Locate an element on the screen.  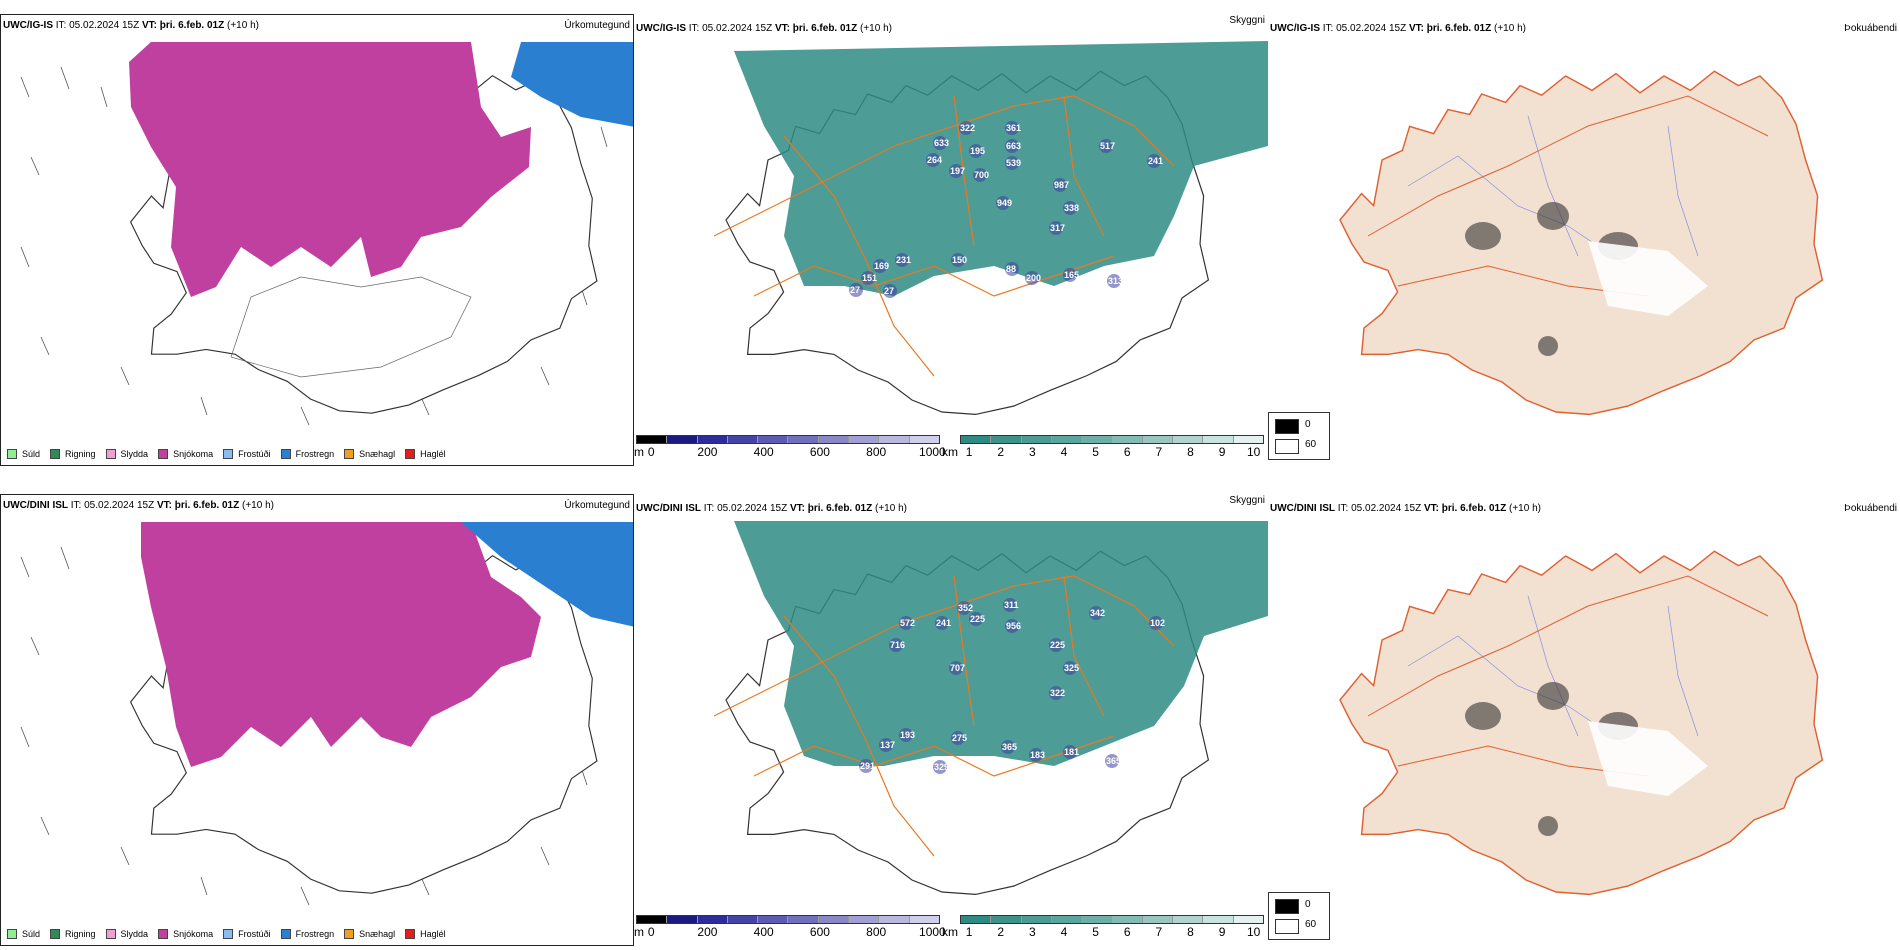
elevation-label: 700 is located at coordinates (981, 175).